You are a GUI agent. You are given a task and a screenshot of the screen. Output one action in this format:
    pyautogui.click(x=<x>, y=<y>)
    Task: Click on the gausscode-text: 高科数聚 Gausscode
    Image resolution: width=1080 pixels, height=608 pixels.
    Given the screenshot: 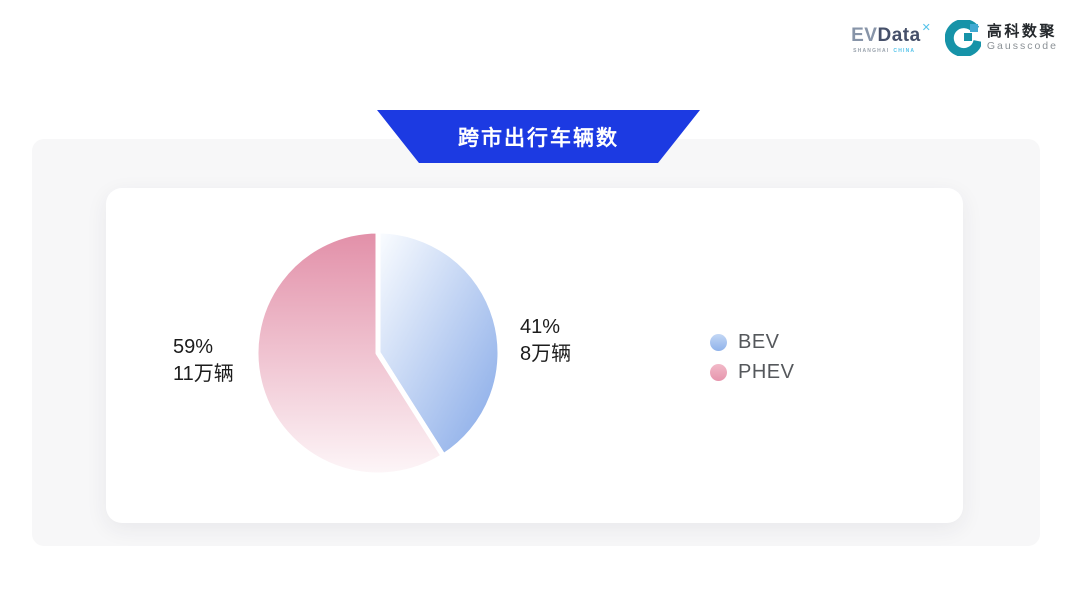 What is the action you would take?
    pyautogui.click(x=1022, y=38)
    